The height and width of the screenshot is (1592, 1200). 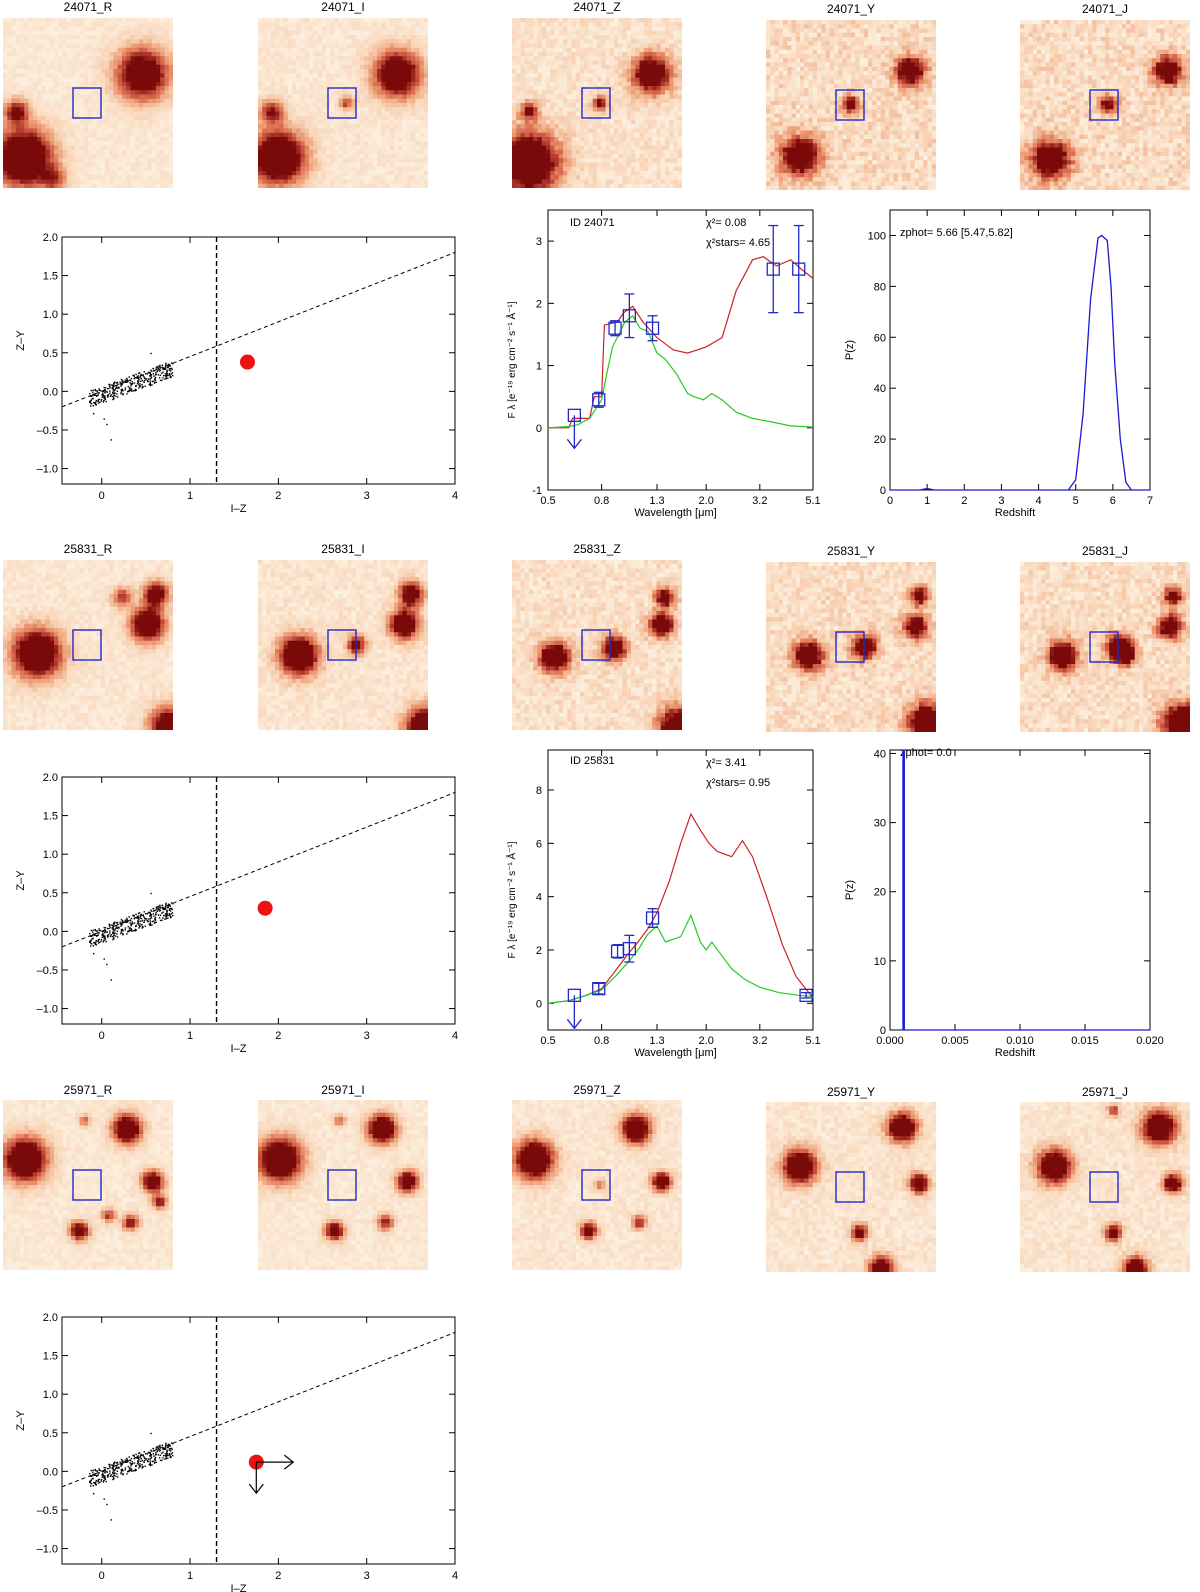 What do you see at coordinates (1085, 1041) in the screenshot?
I see `x-tick-label: 0.015` at bounding box center [1085, 1041].